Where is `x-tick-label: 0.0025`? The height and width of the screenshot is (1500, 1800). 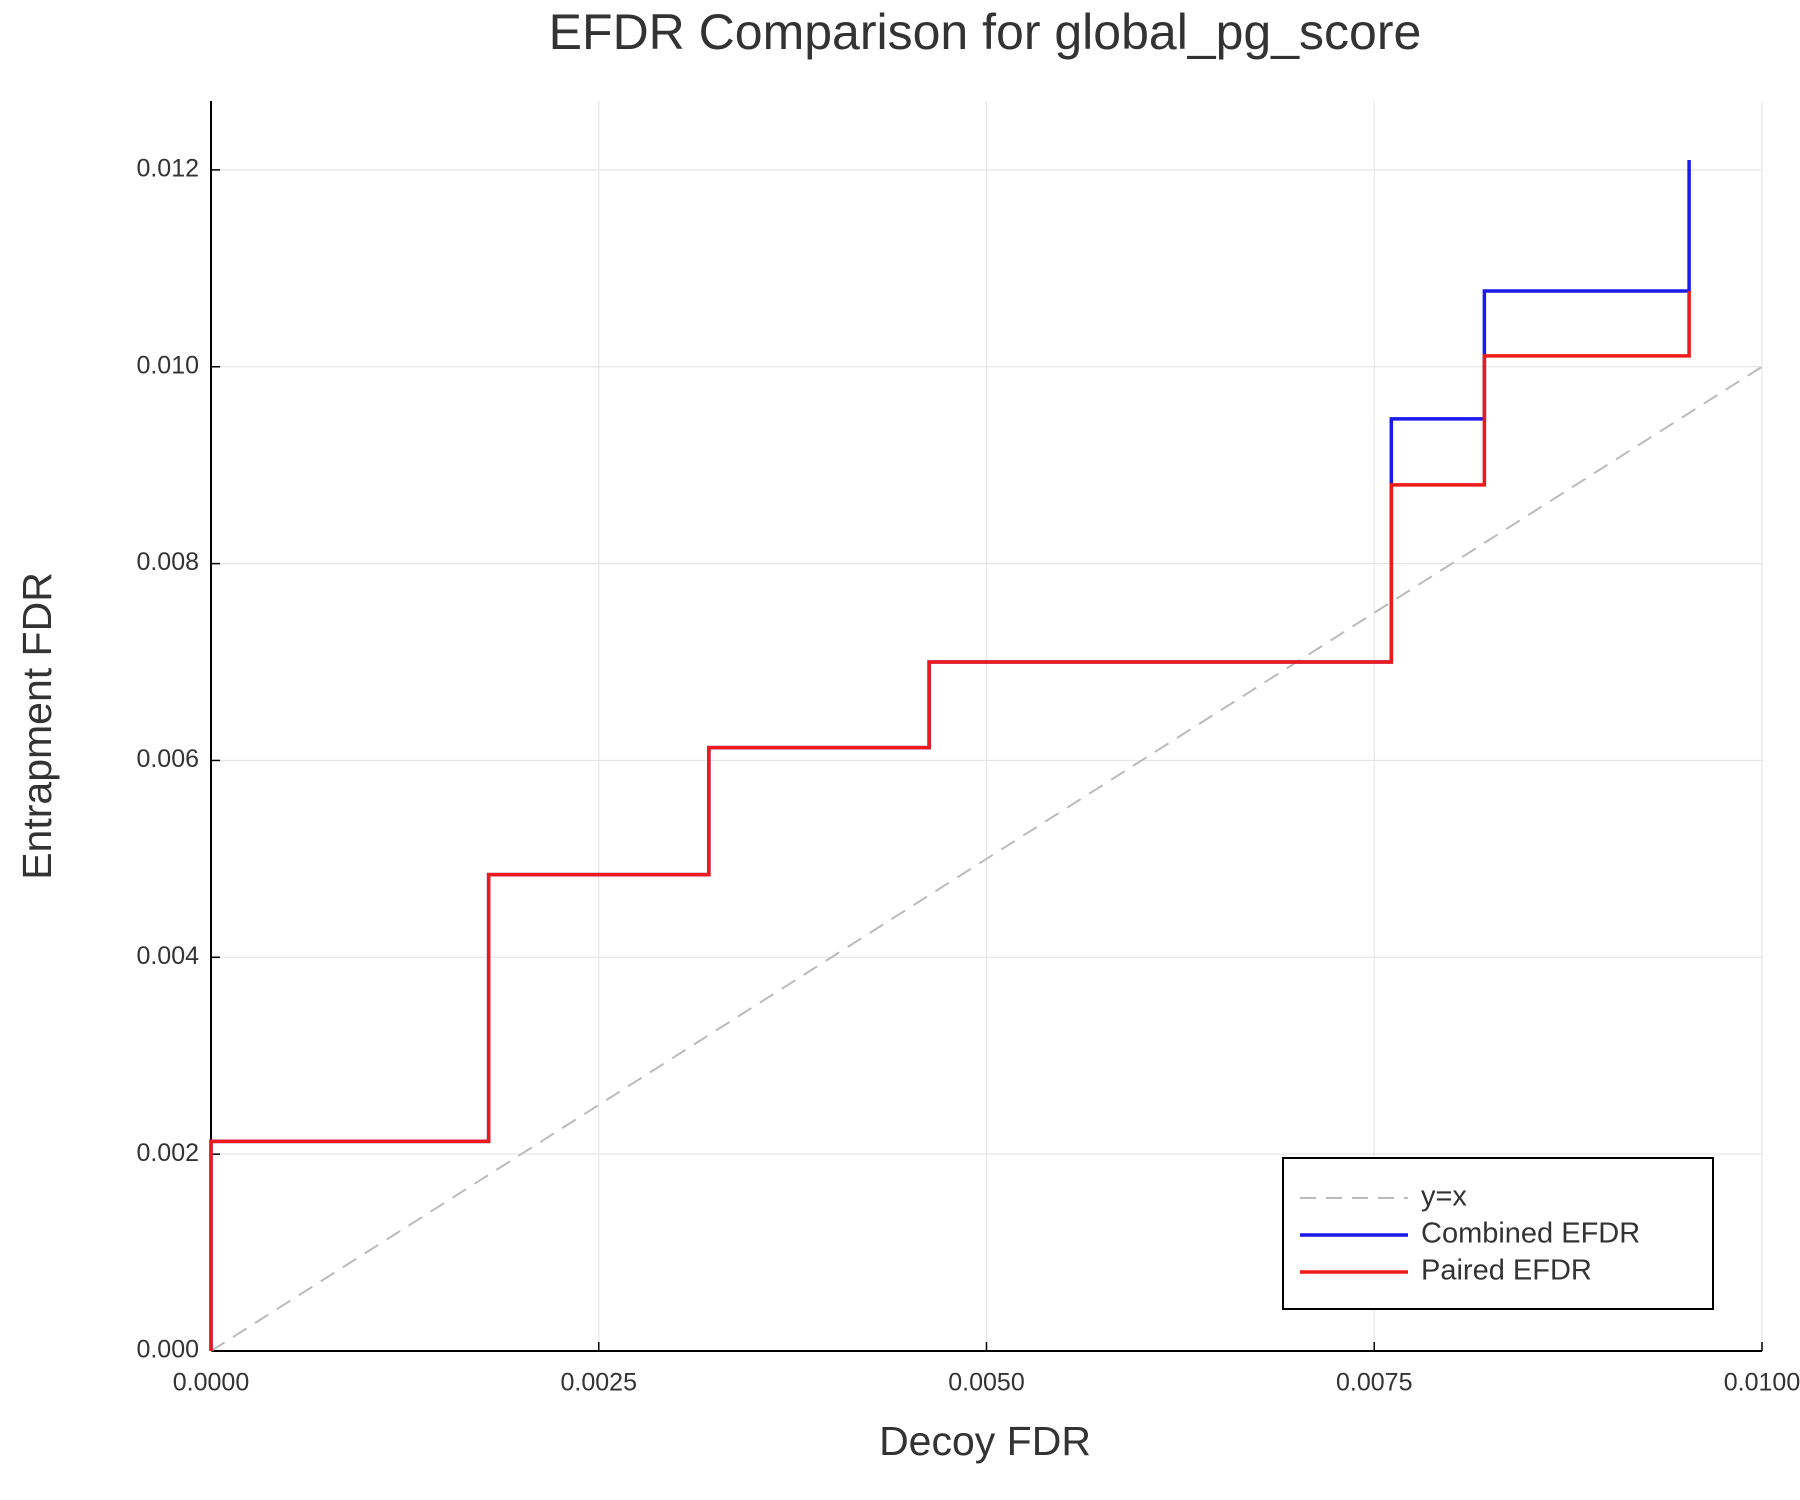 x-tick-label: 0.0025 is located at coordinates (599, 1383).